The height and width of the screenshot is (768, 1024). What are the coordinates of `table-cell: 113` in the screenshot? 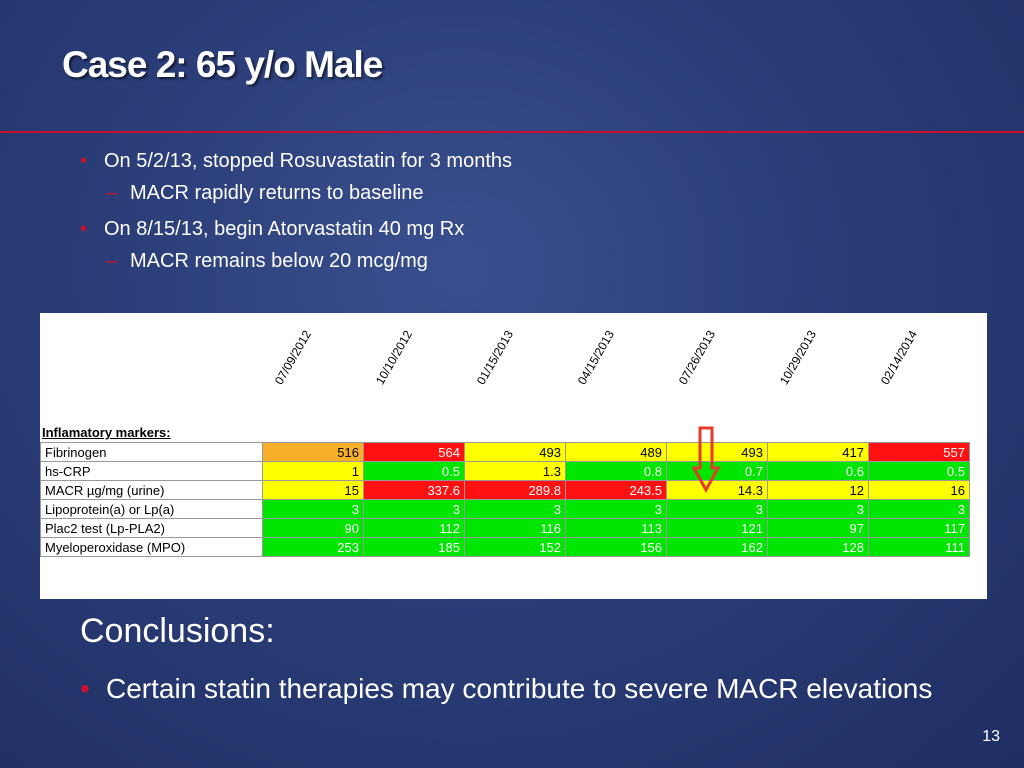 It's located at (616, 528).